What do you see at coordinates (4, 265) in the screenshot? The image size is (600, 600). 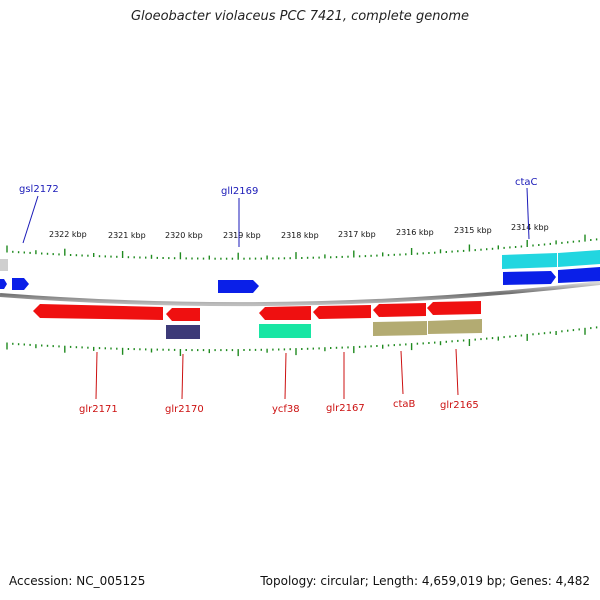 I see `gray-feature` at bounding box center [4, 265].